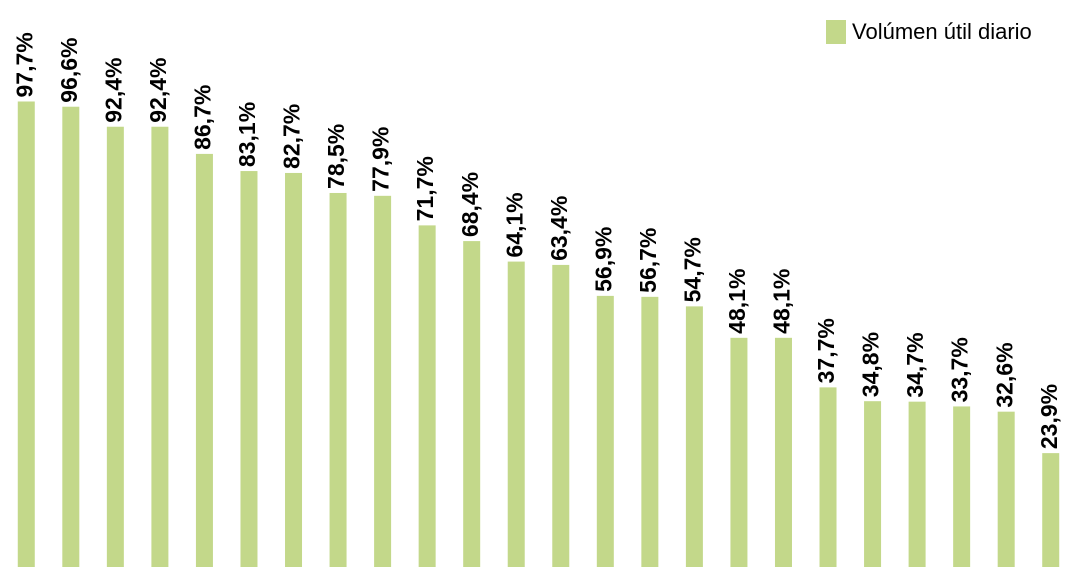  Describe the element at coordinates (871, 364) in the screenshot. I see `value-label: 34,8%` at that location.